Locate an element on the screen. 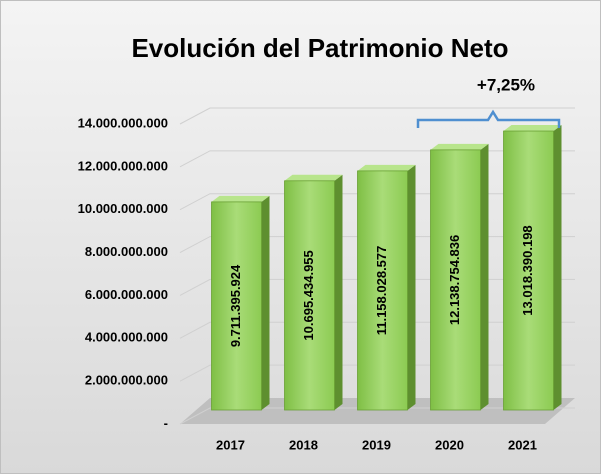  value-label: 9.711.395.924 is located at coordinates (235, 305).